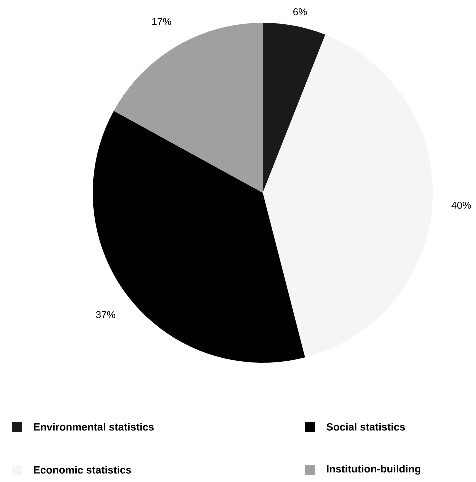  I want to click on data-label: 37%, so click(106, 314).